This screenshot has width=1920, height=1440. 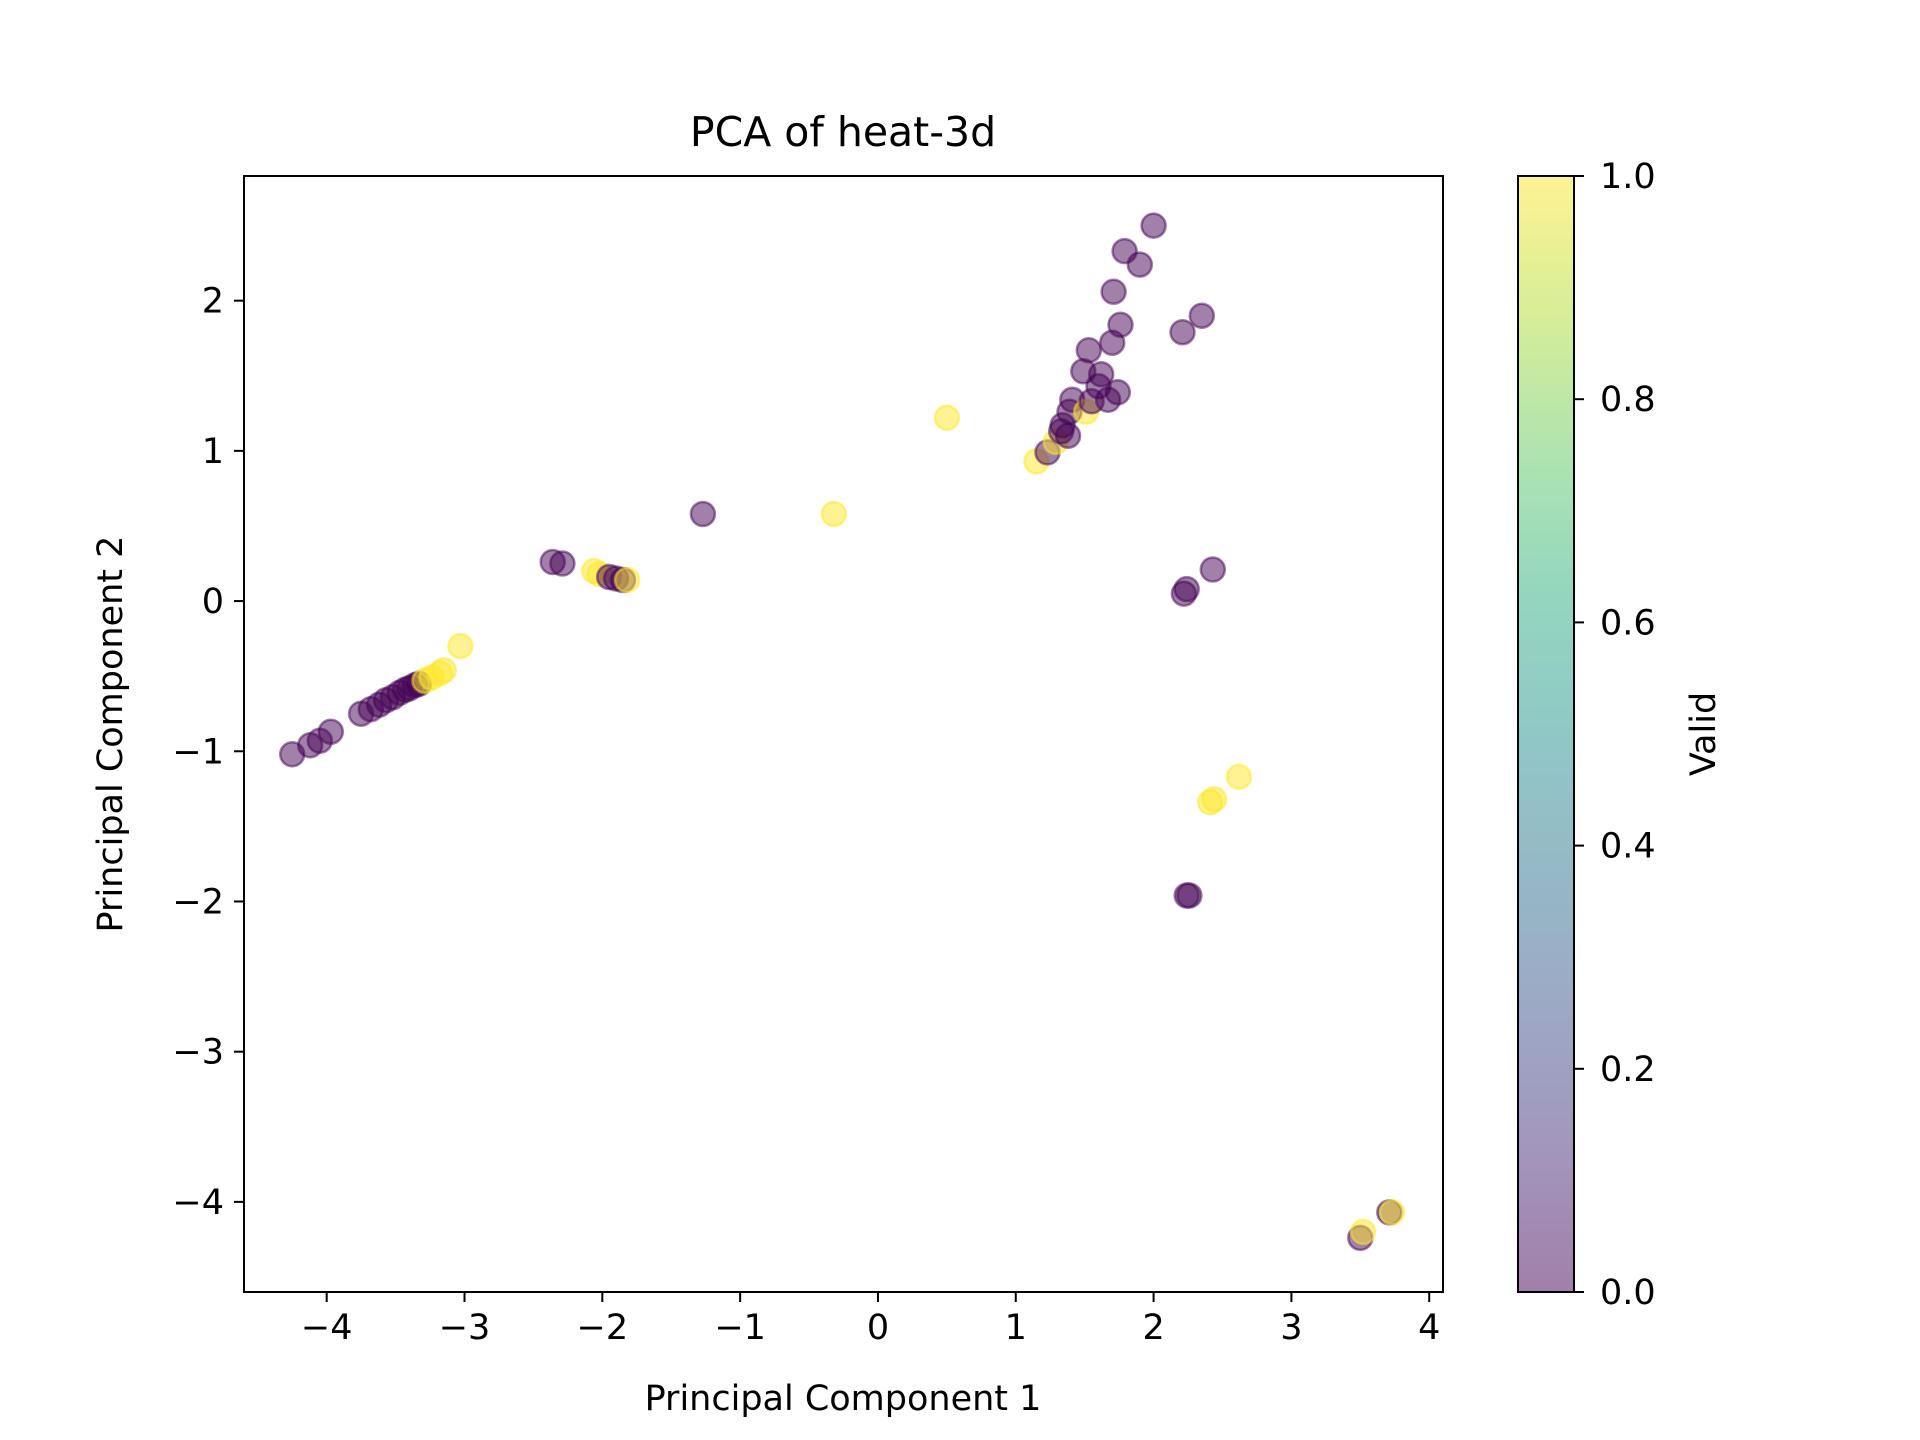 I want to click on x-tick-label: −1, so click(x=740, y=1328).